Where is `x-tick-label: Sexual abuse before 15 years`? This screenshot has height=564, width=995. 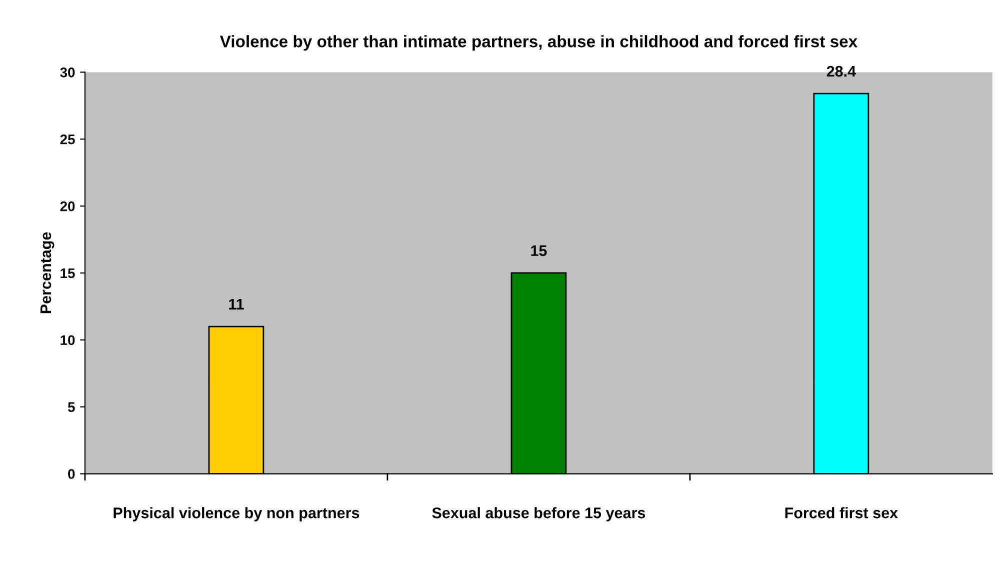 x-tick-label: Sexual abuse before 15 years is located at coordinates (539, 514).